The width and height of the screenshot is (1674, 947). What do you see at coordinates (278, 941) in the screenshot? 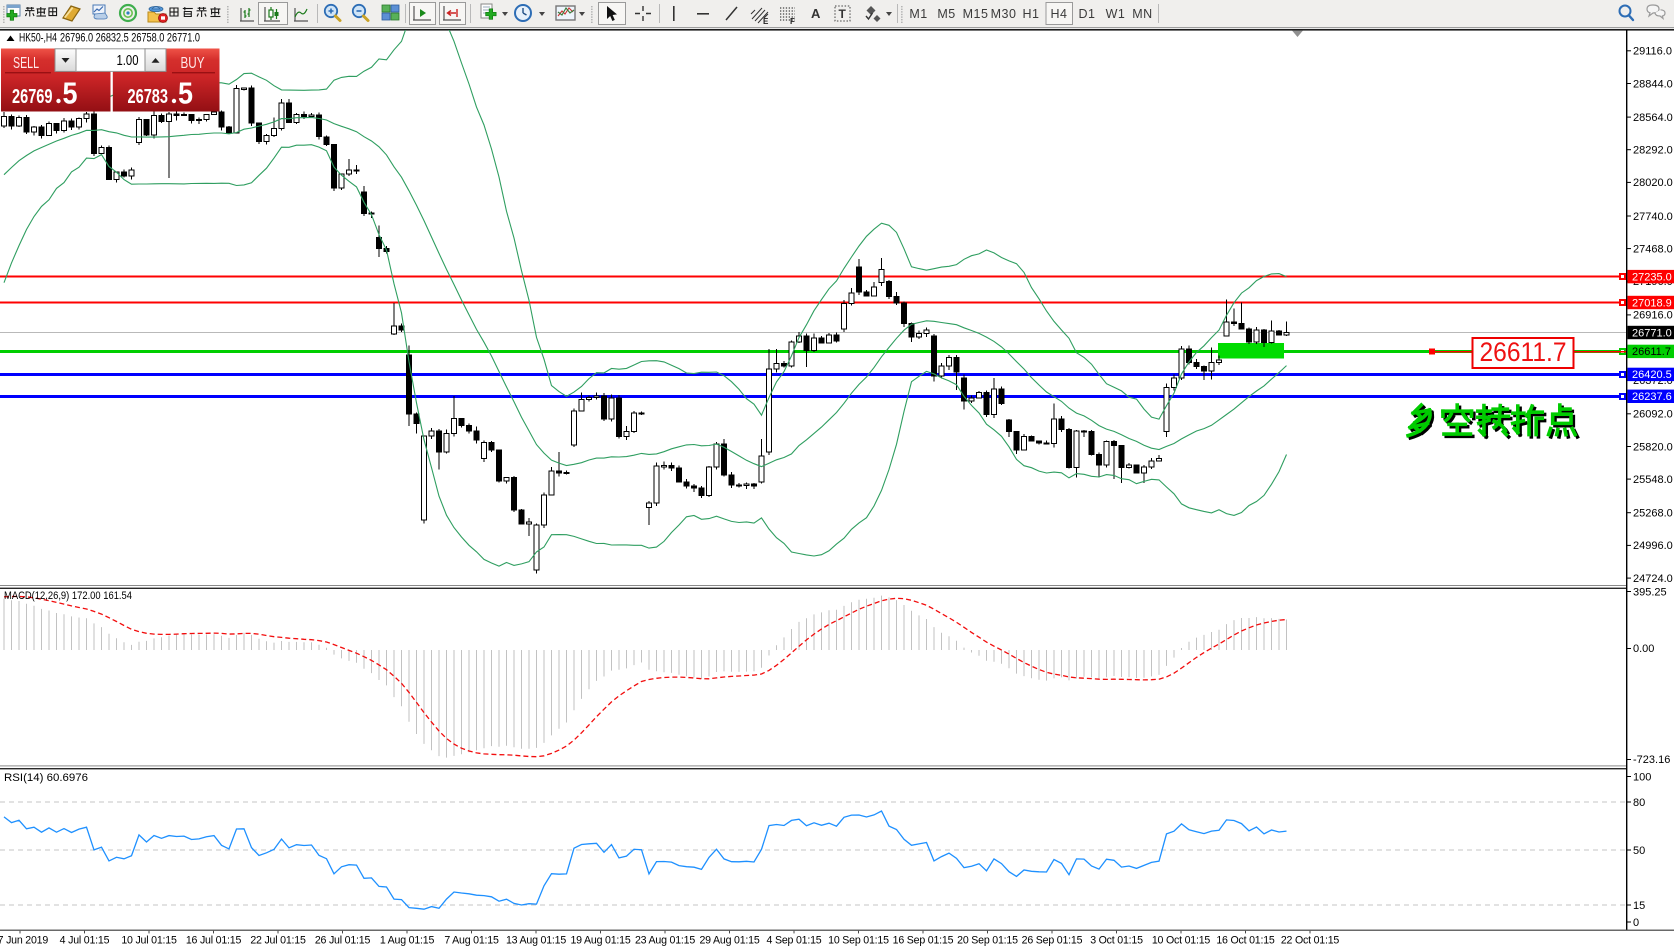
I see `svg-text: 22 Jul 01:15` at bounding box center [278, 941].